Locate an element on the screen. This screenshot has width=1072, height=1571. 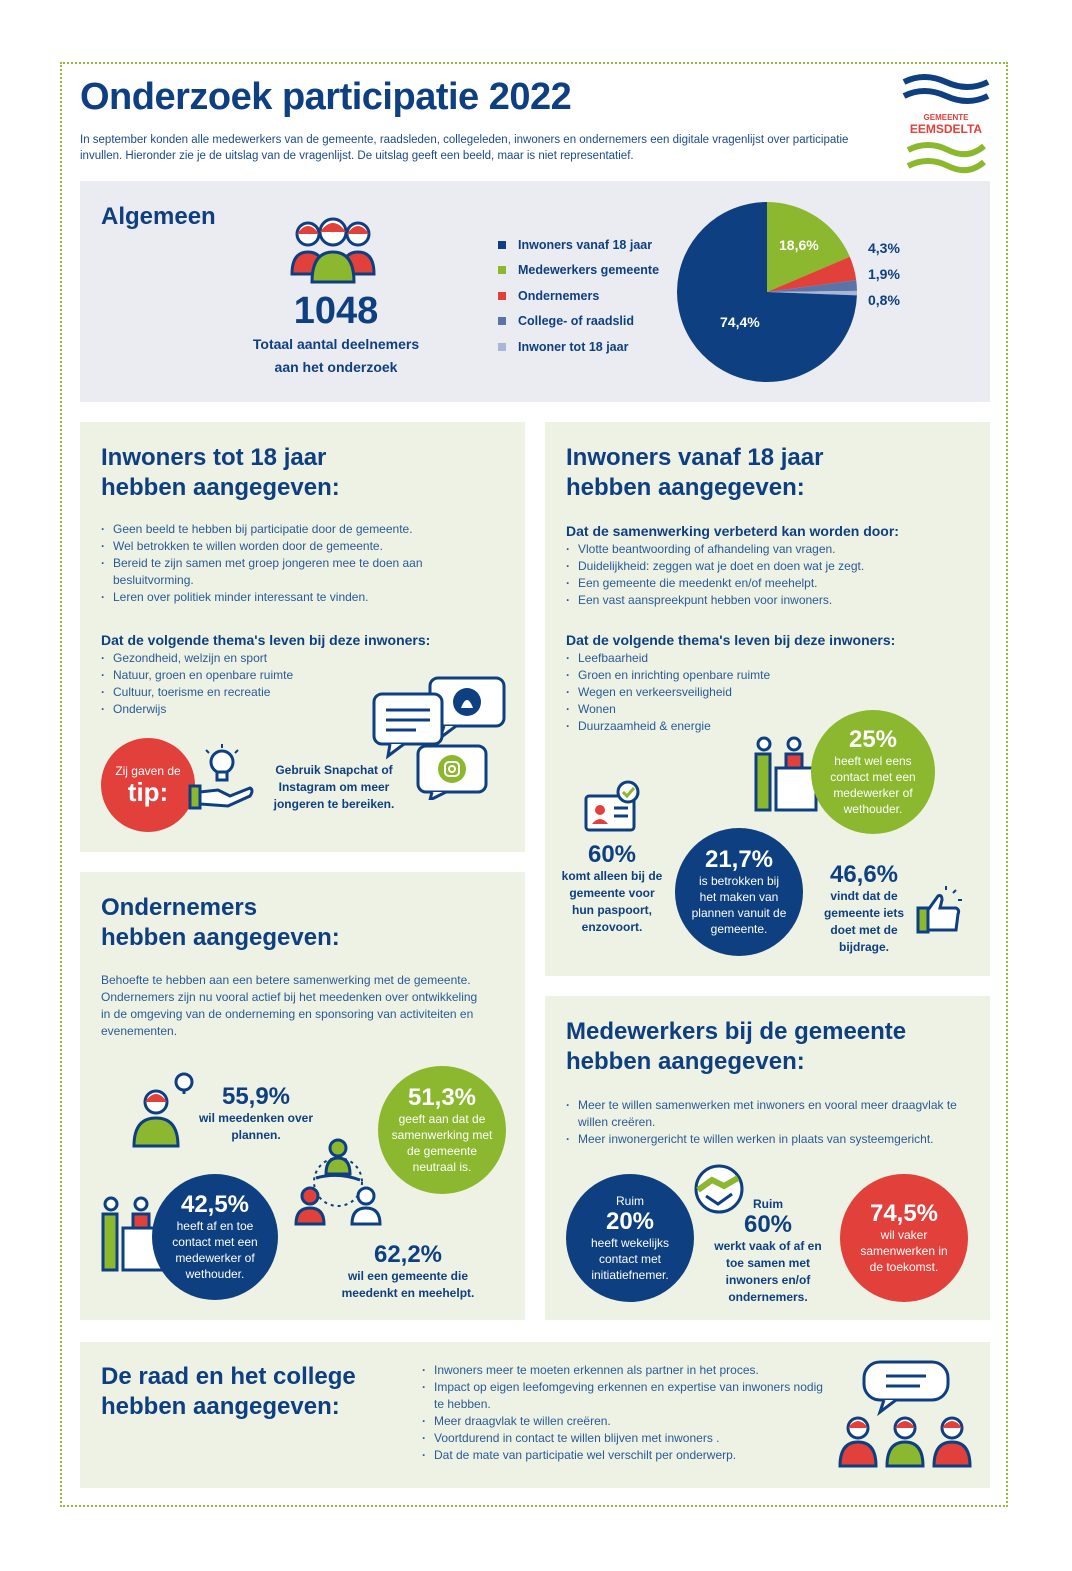
pie-label-inwoners: 74,4% is located at coordinates (740, 322).